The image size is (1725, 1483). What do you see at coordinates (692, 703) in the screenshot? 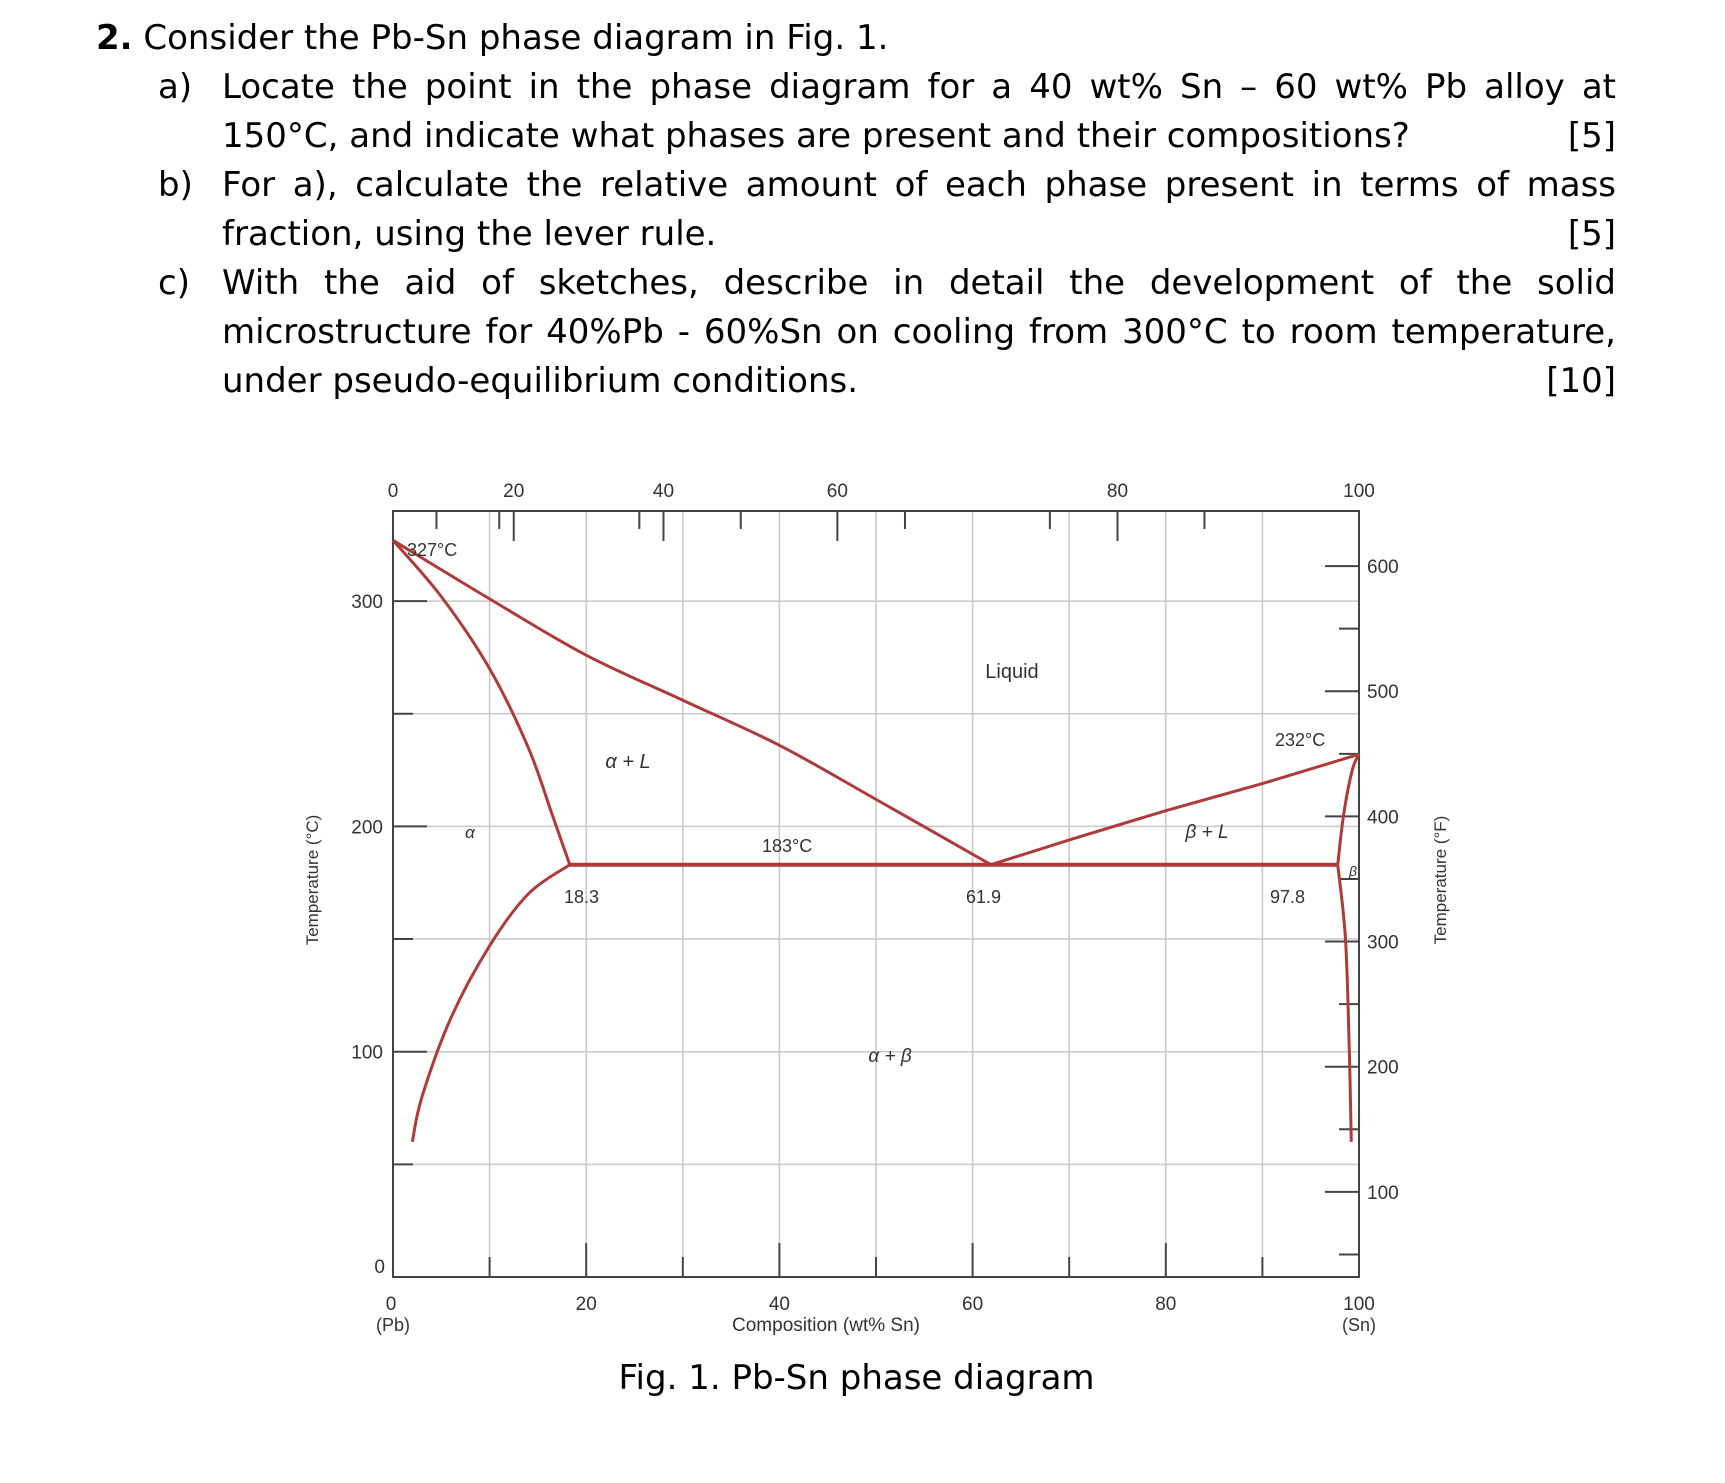
I see `boundary-liquidus-left` at bounding box center [692, 703].